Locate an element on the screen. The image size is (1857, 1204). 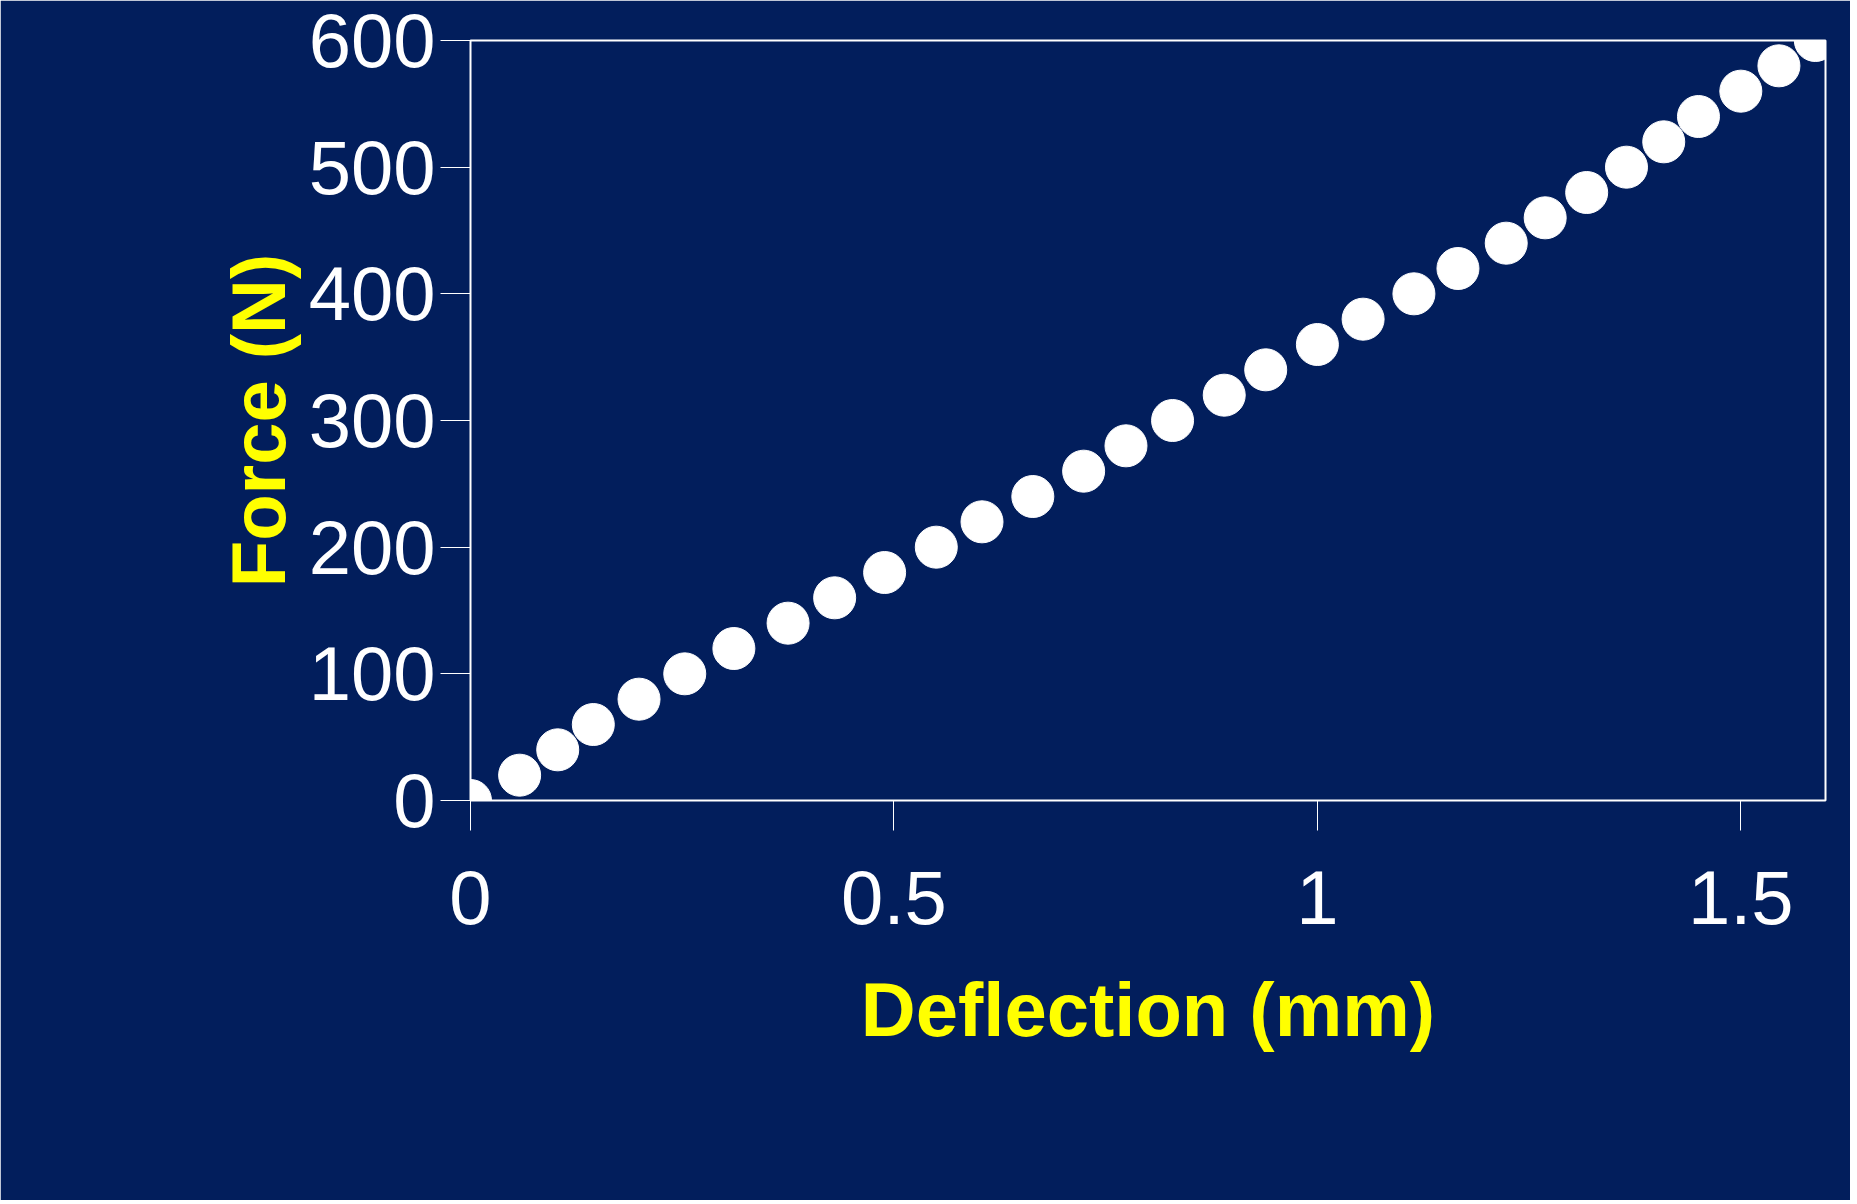
y-tick-label: 100 is located at coordinates (372, 674).